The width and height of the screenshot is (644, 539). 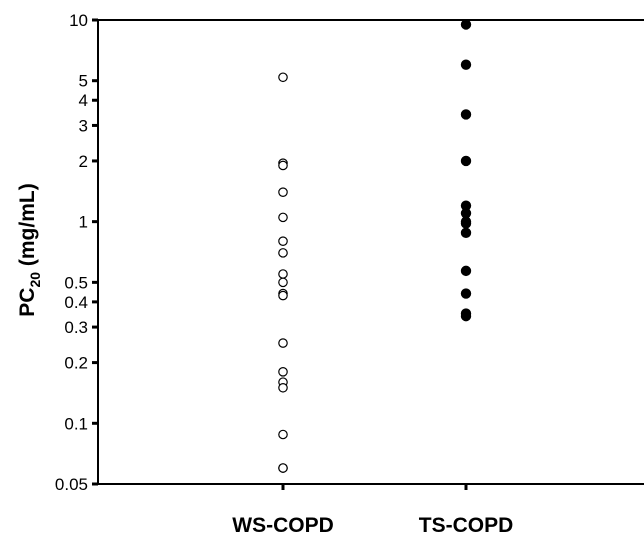 What do you see at coordinates (83, 161) in the screenshot?
I see `y-tick-label: 2` at bounding box center [83, 161].